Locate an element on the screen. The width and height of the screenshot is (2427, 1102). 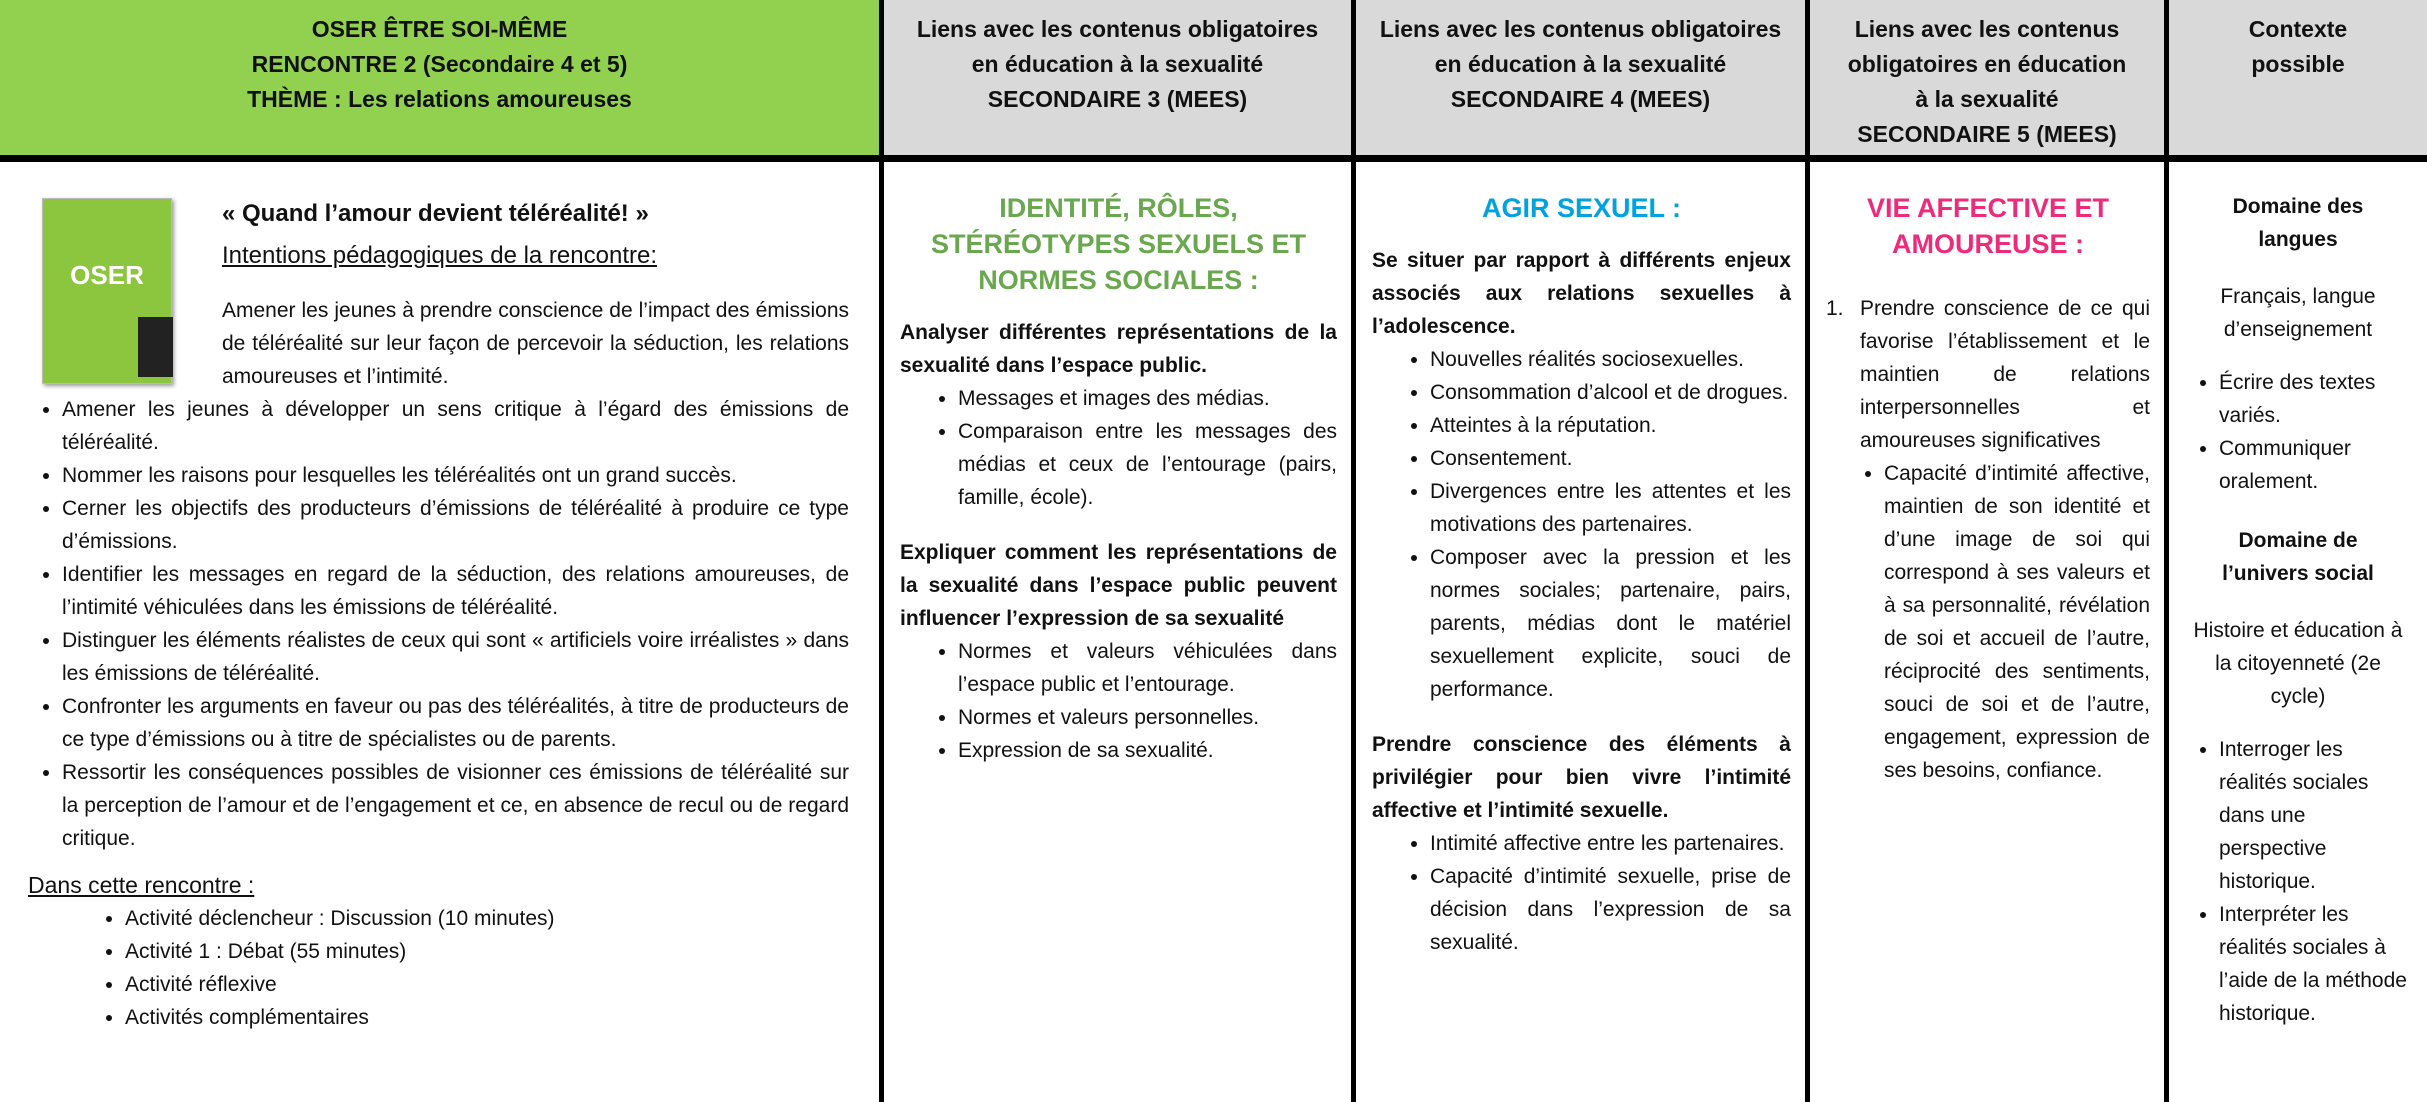
list-item: Normes et valeurs personnelles. is located at coordinates (1147, 717).